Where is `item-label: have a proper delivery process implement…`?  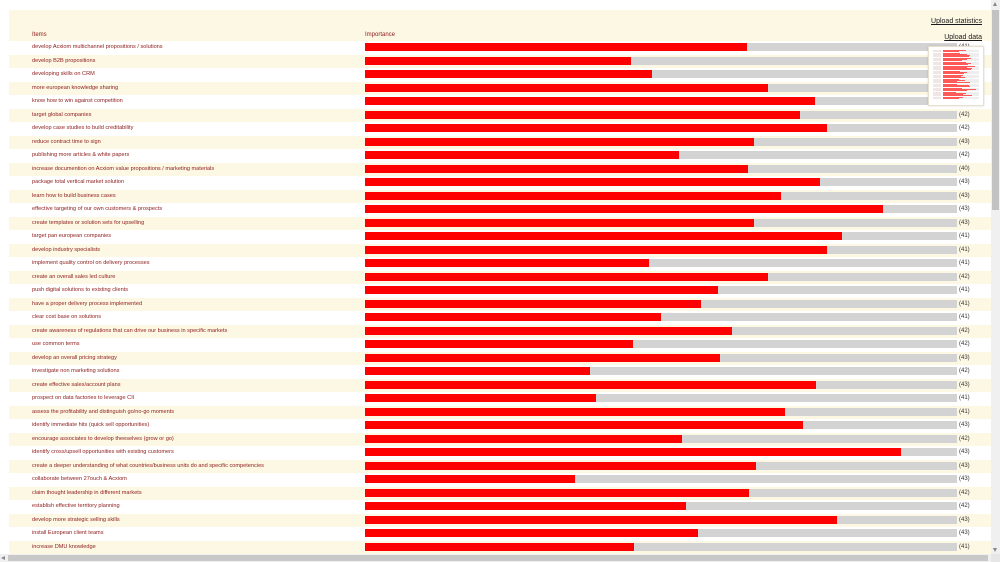
item-label: have a proper delivery process implement… is located at coordinates (87, 303).